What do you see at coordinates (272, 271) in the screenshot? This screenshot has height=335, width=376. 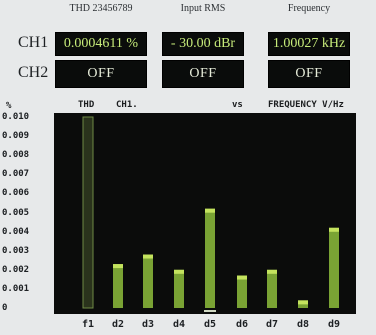 I see `bar-cap-d7` at bounding box center [272, 271].